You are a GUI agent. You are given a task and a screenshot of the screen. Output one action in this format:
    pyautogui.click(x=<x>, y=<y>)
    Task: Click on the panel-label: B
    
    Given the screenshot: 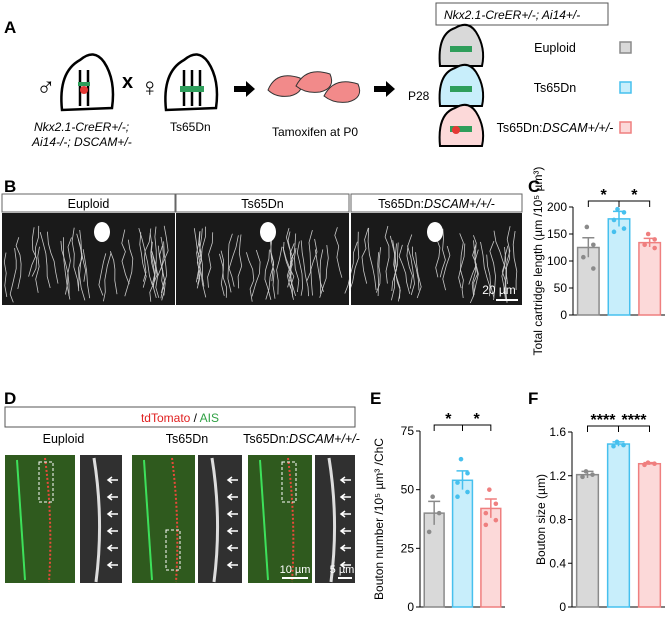 What is the action you would take?
    pyautogui.click(x=10, y=186)
    